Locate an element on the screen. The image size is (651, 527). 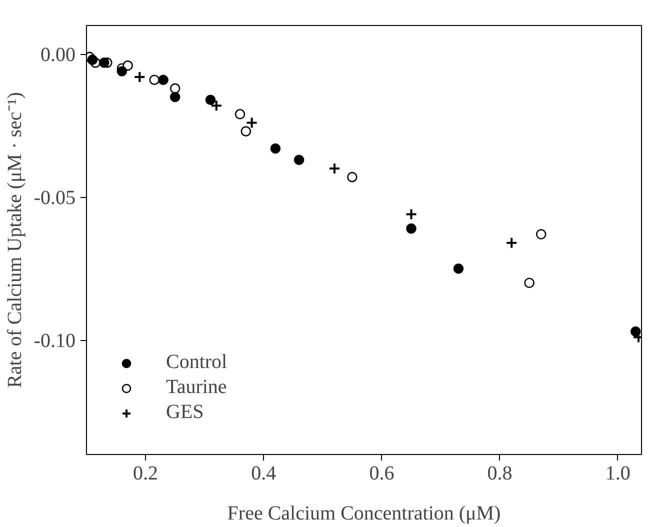
y-tick-label: -0.10 is located at coordinates (55, 341).